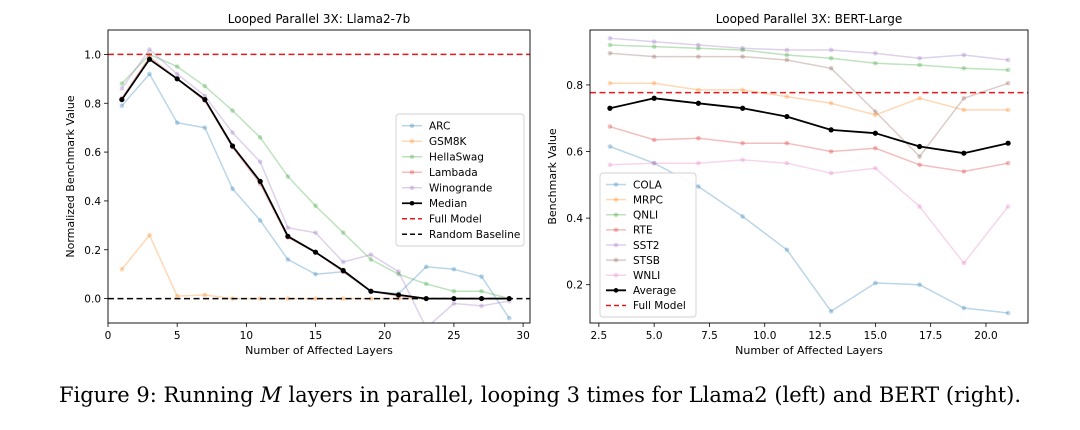 This screenshot has height=430, width=1080. Describe the element at coordinates (809, 19) in the screenshot. I see `chart2-title: Looped Parallel 3X: BERT-Large` at that location.